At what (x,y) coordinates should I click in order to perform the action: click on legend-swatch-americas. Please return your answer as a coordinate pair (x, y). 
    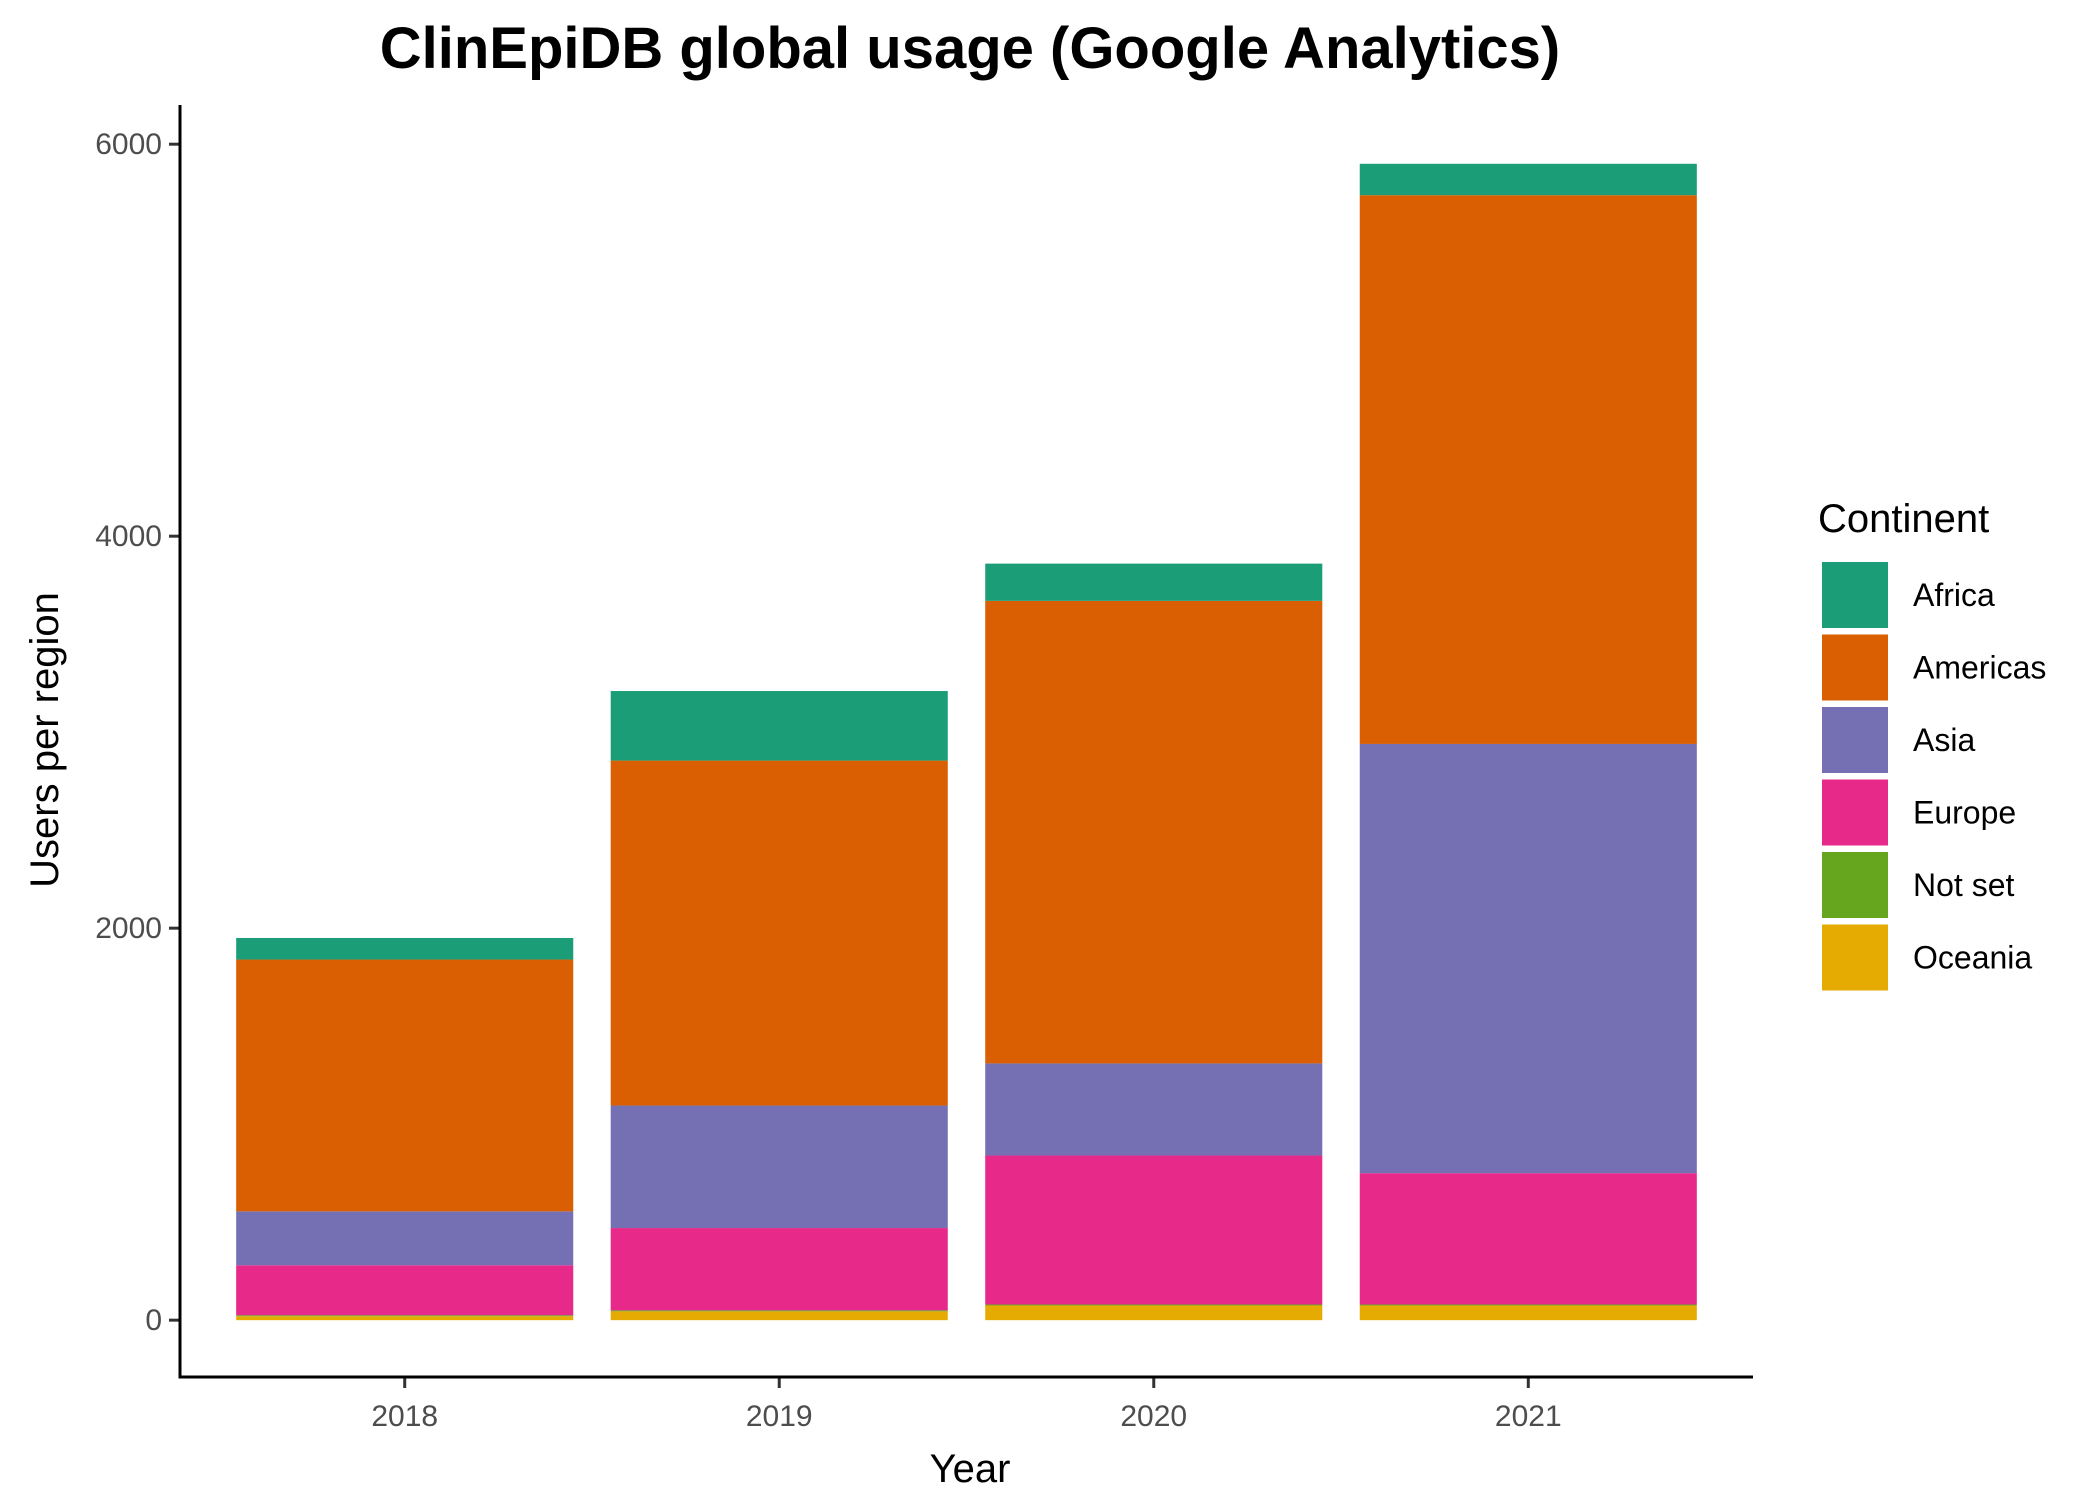
    Looking at the image, I should click on (1855, 667).